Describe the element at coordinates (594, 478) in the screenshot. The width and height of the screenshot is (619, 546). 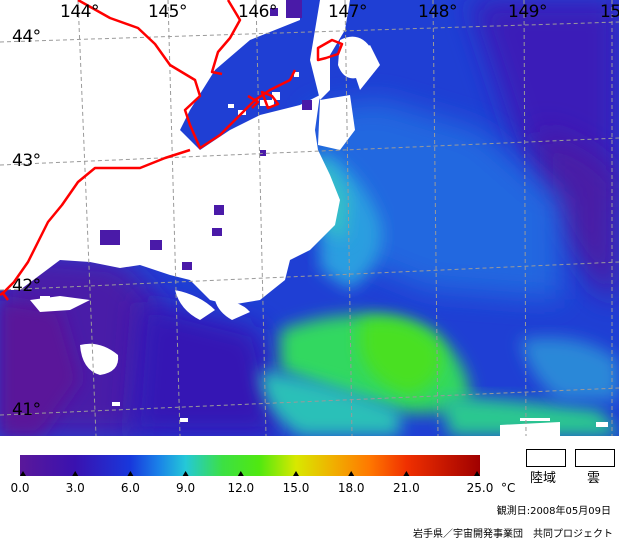
I see `cloud-key-label: 雲` at that location.